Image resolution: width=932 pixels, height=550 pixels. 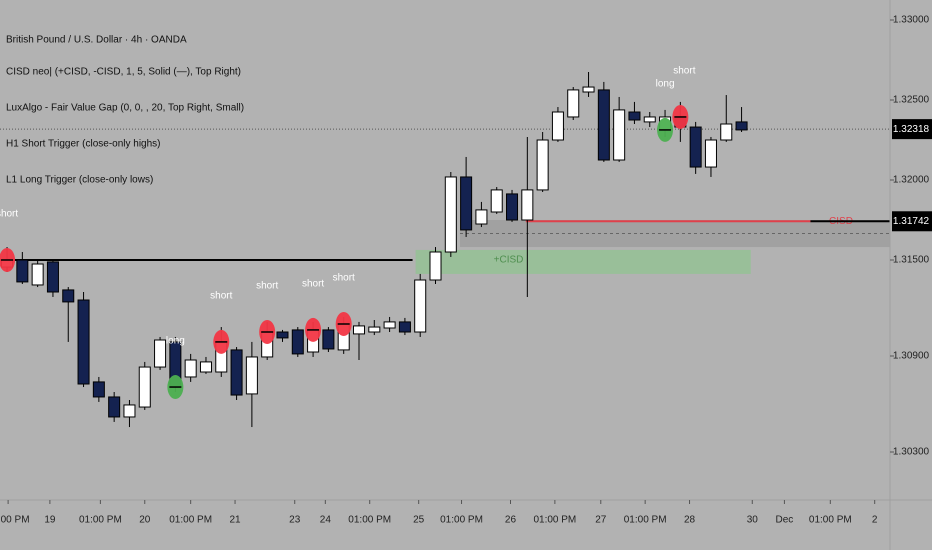 What do you see at coordinates (753, 520) in the screenshot?
I see `x-tick-label: 30` at bounding box center [753, 520].